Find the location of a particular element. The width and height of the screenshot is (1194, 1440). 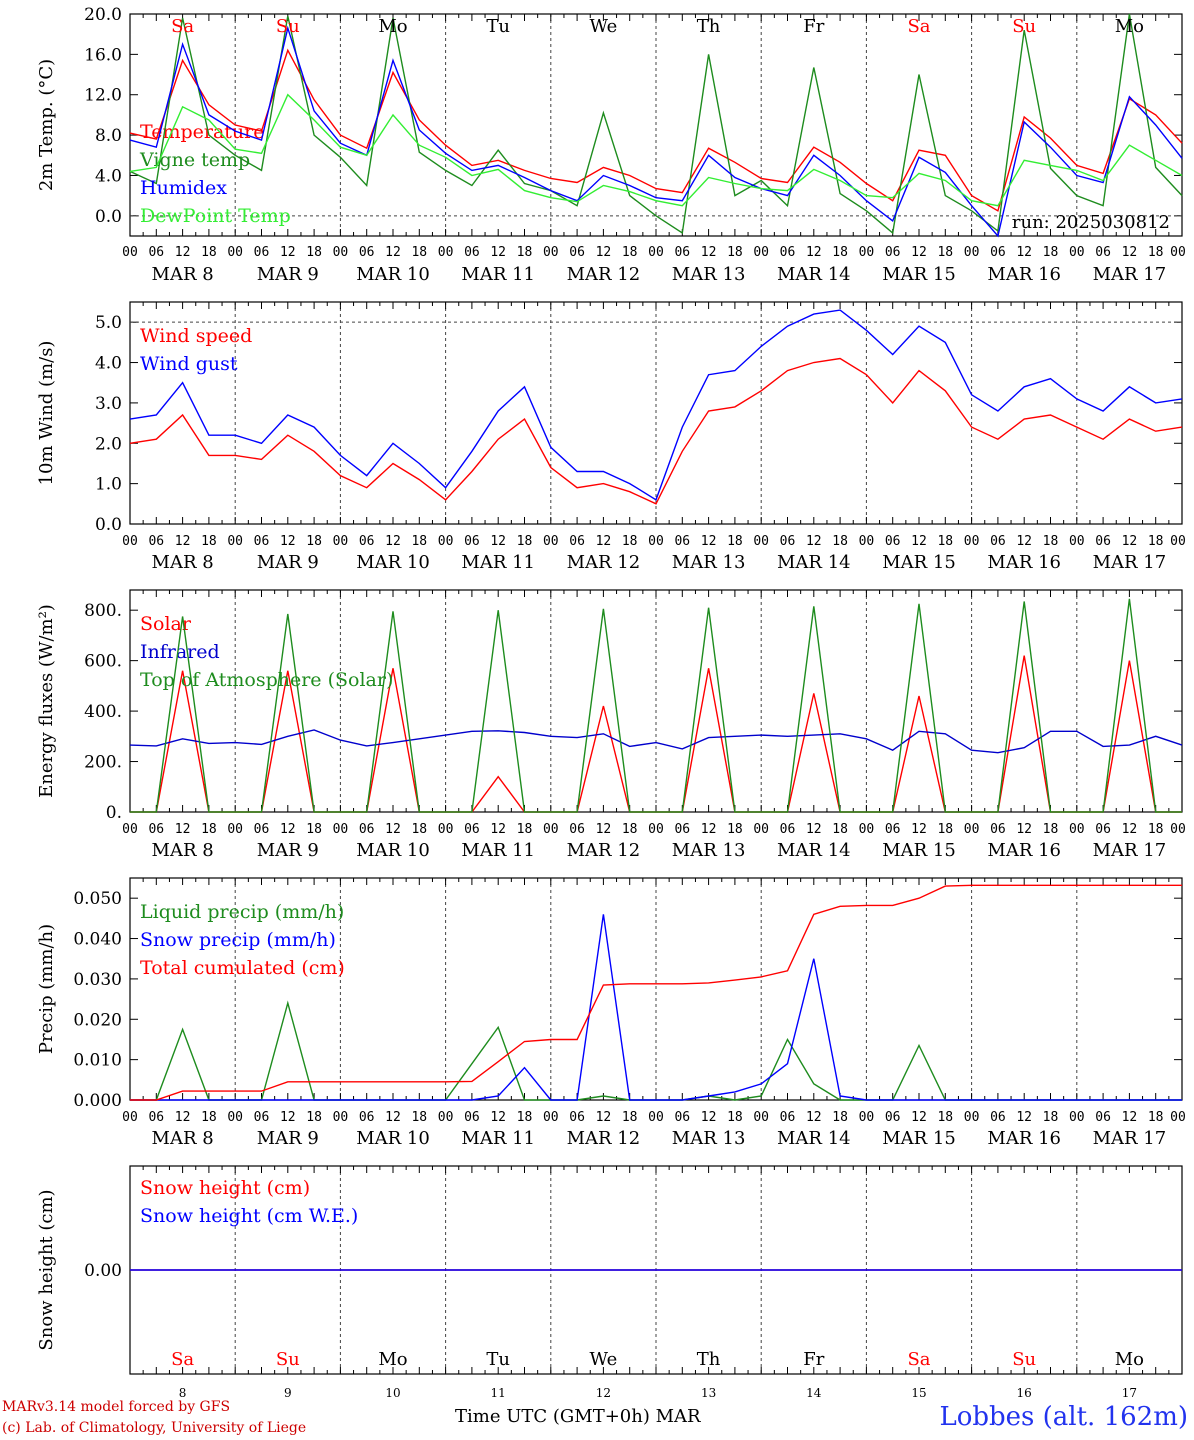

date-label: MAR 14 is located at coordinates (814, 274).